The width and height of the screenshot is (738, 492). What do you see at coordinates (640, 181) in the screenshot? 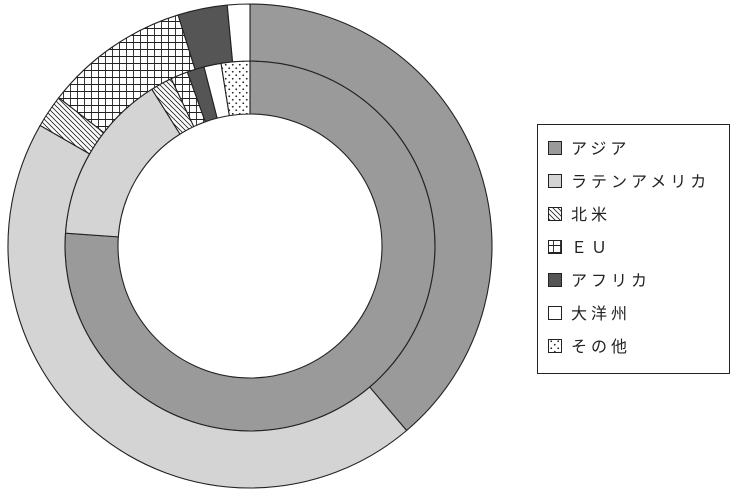
I see `legend-label-latin-america: ラテンアメリカ` at bounding box center [640, 181].